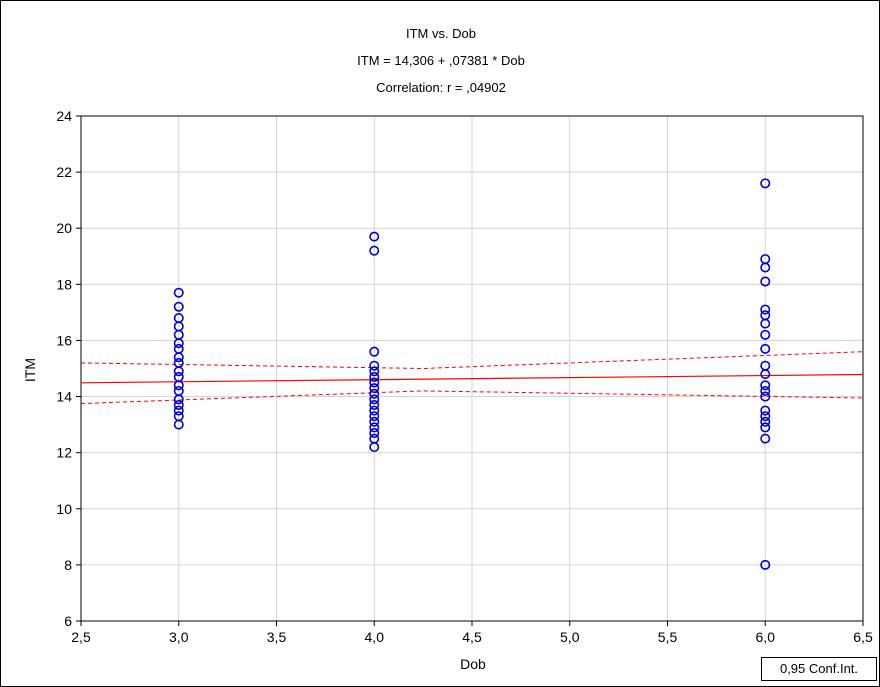 The height and width of the screenshot is (687, 880). Describe the element at coordinates (819, 669) in the screenshot. I see `confidence-legend: 0,95 Conf.Int.` at that location.